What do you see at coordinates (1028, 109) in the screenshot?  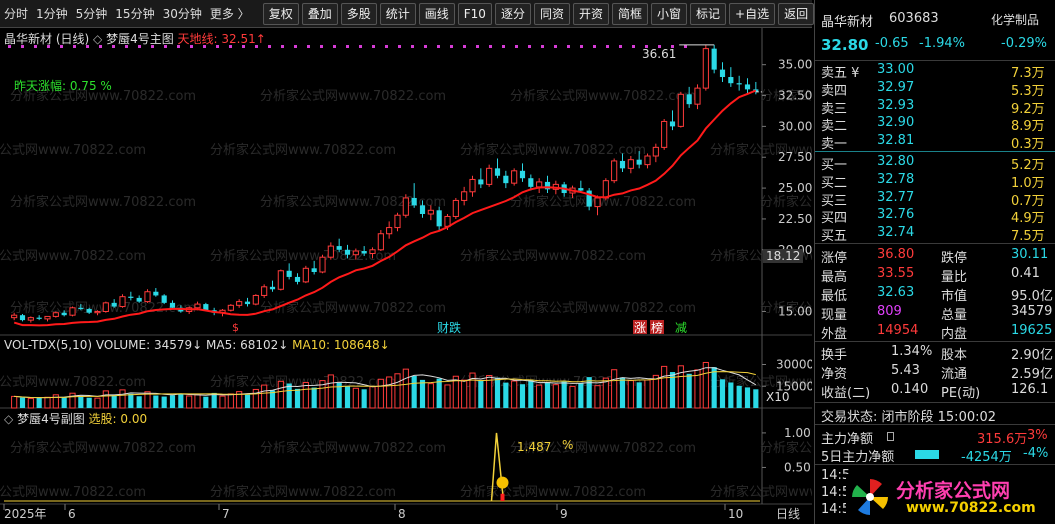 I see `ask-volume: 9.2万` at bounding box center [1028, 109].